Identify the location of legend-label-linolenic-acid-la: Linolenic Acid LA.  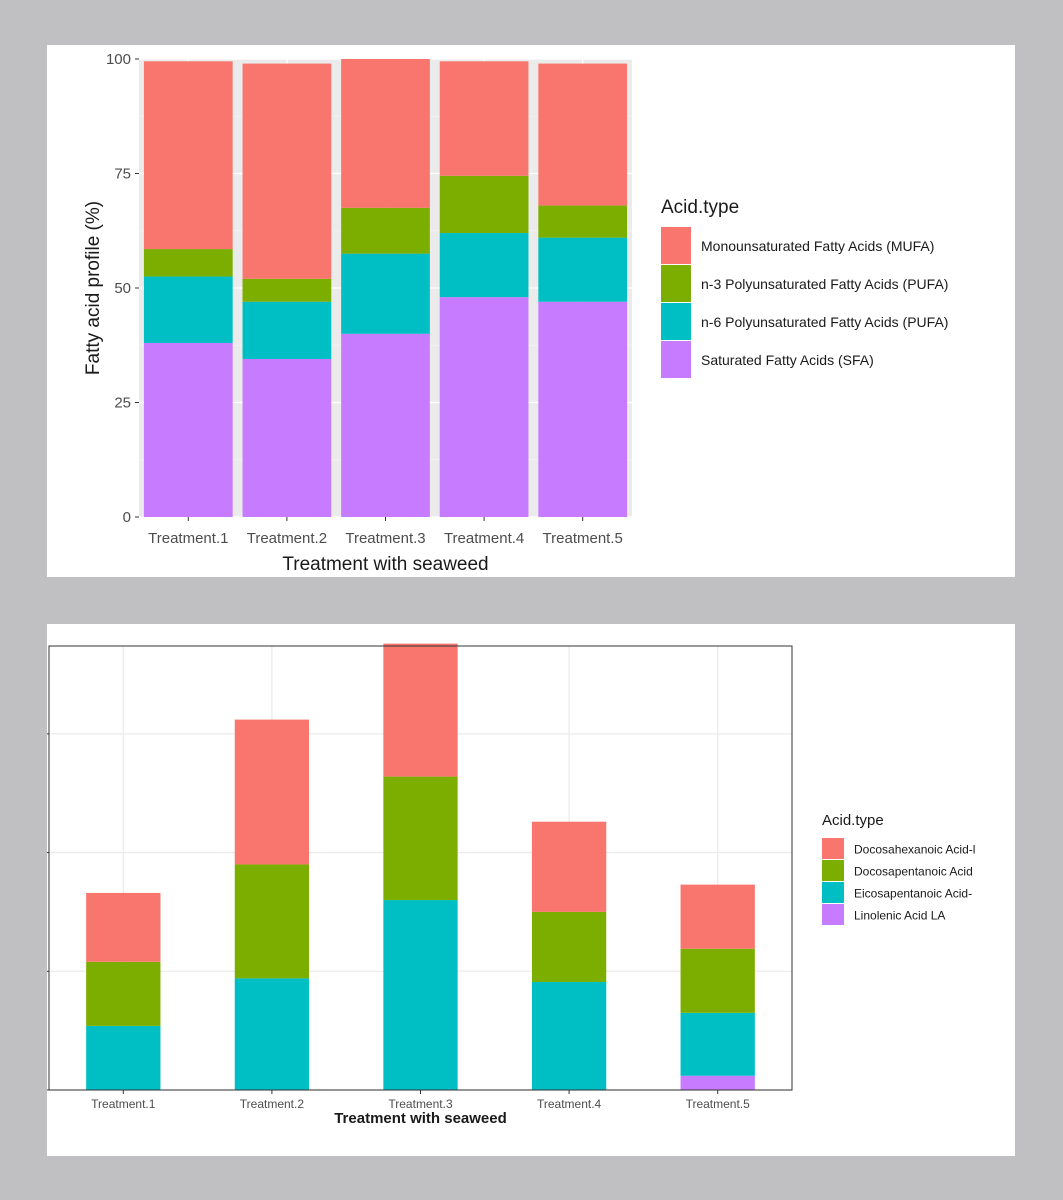
(899, 915).